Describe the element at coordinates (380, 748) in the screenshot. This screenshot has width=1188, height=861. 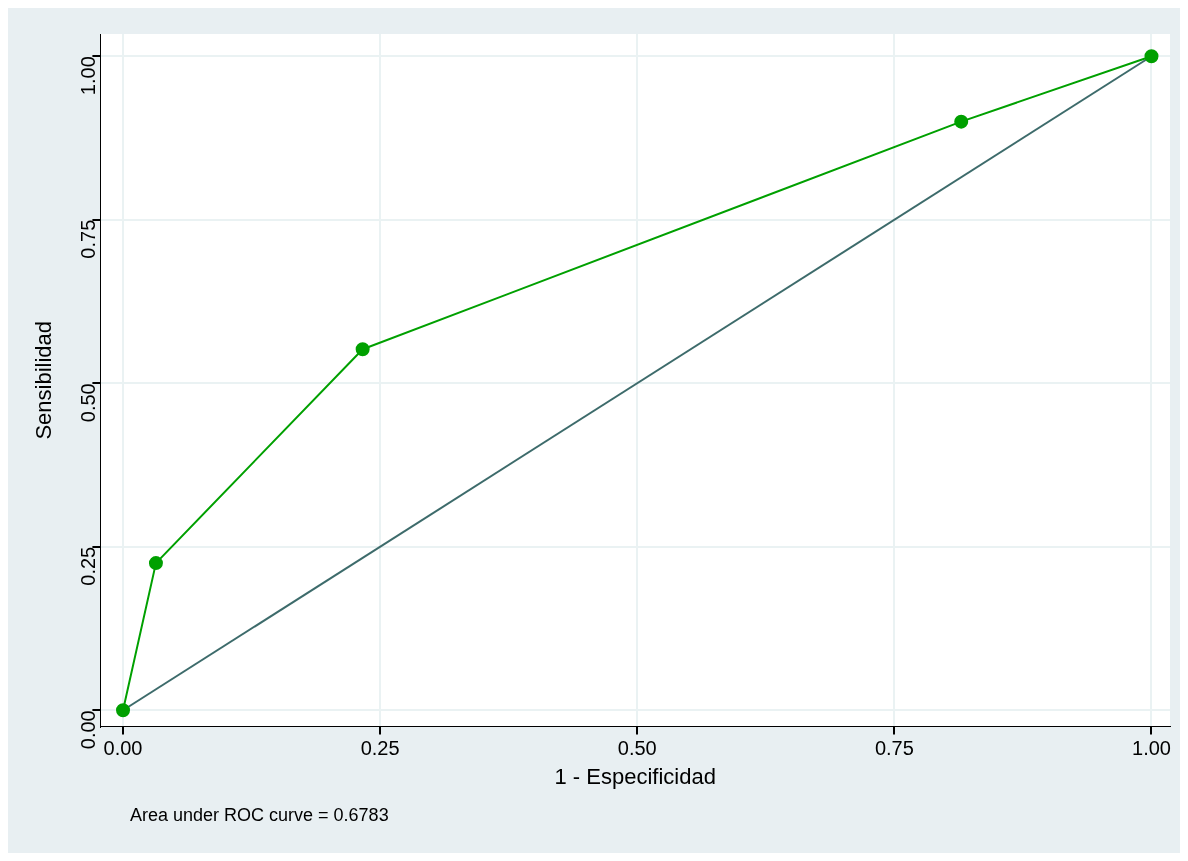
I see `x-tick-label: 0.25` at that location.